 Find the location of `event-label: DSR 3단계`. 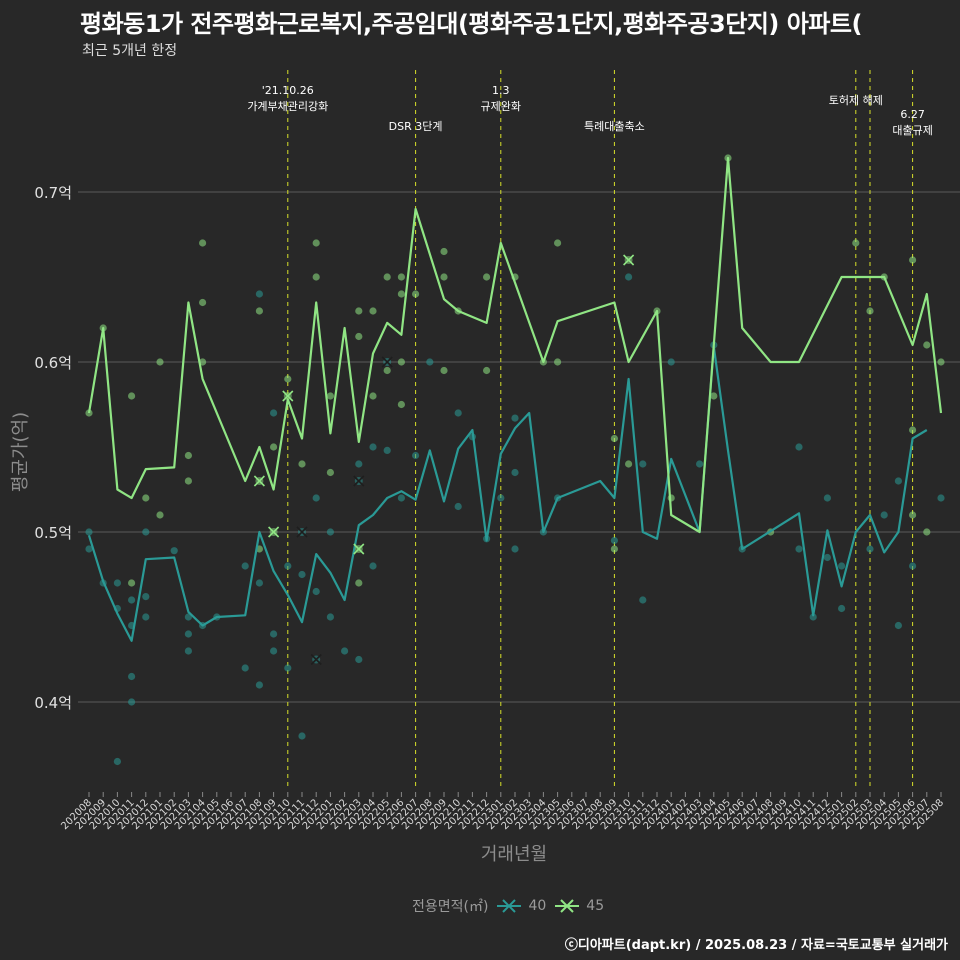

event-label: DSR 3단계 is located at coordinates (416, 126).